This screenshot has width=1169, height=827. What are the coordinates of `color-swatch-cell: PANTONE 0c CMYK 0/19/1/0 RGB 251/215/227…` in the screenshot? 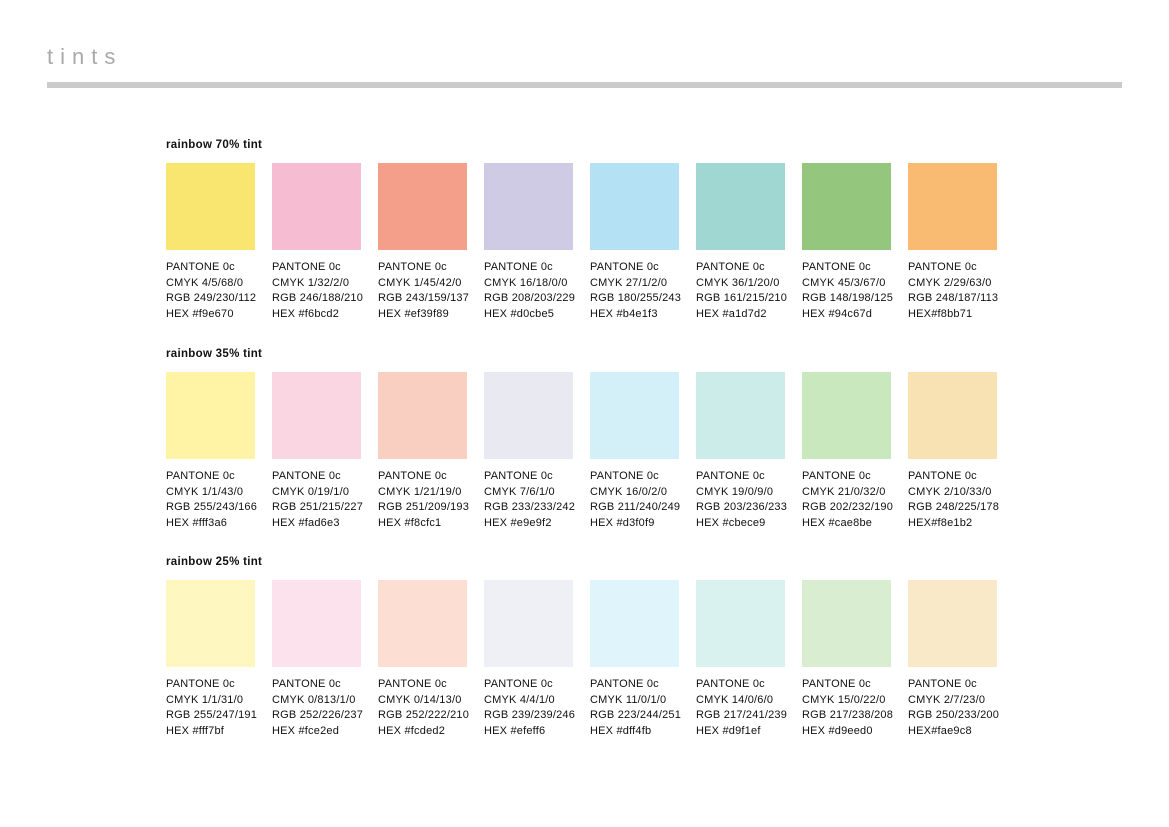 It's located at (318, 451).